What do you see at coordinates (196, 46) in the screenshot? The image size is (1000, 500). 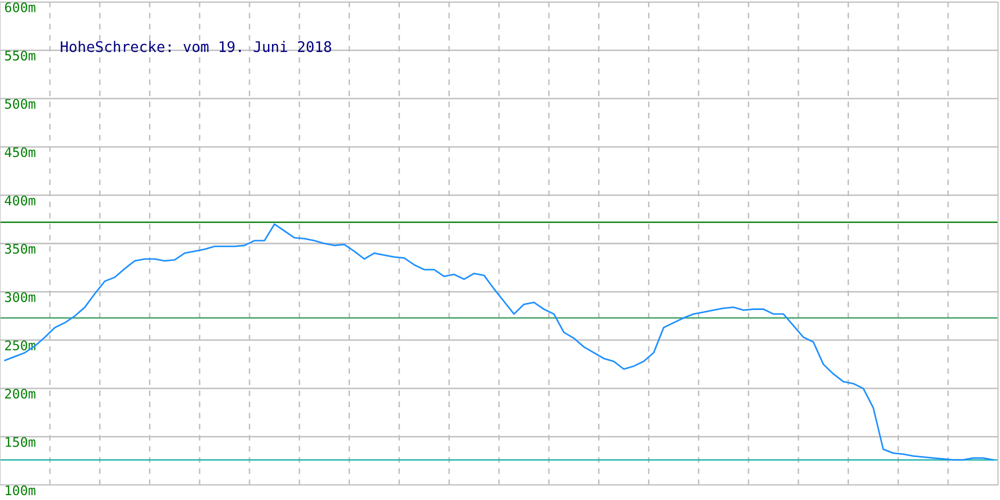 I see `text: HoheSchrecke: vom 19. Juni 2018` at bounding box center [196, 46].